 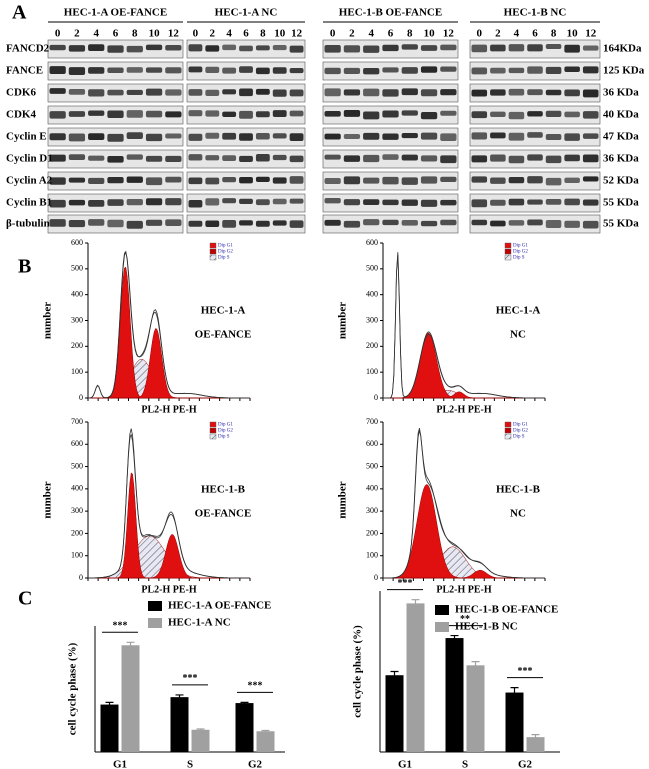 What do you see at coordinates (179, 697) in the screenshot?
I see `error-bar` at bounding box center [179, 697].